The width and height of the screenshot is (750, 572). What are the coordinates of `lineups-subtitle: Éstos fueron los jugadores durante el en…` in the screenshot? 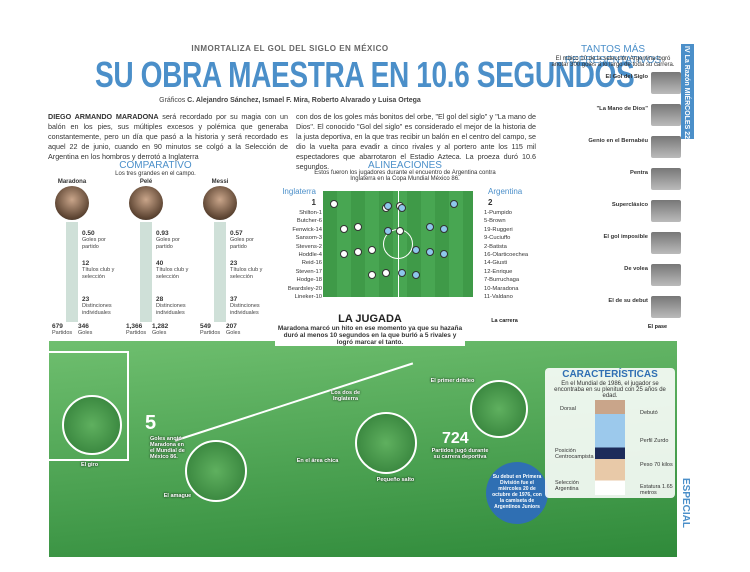 It's located at (405, 176).